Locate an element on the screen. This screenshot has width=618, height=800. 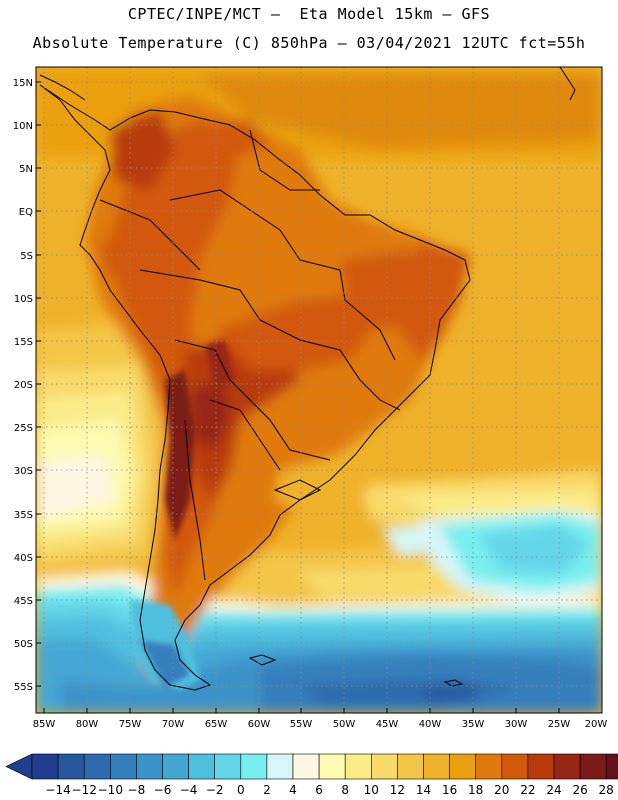
lat-label: 55S is located at coordinates (23, 687).